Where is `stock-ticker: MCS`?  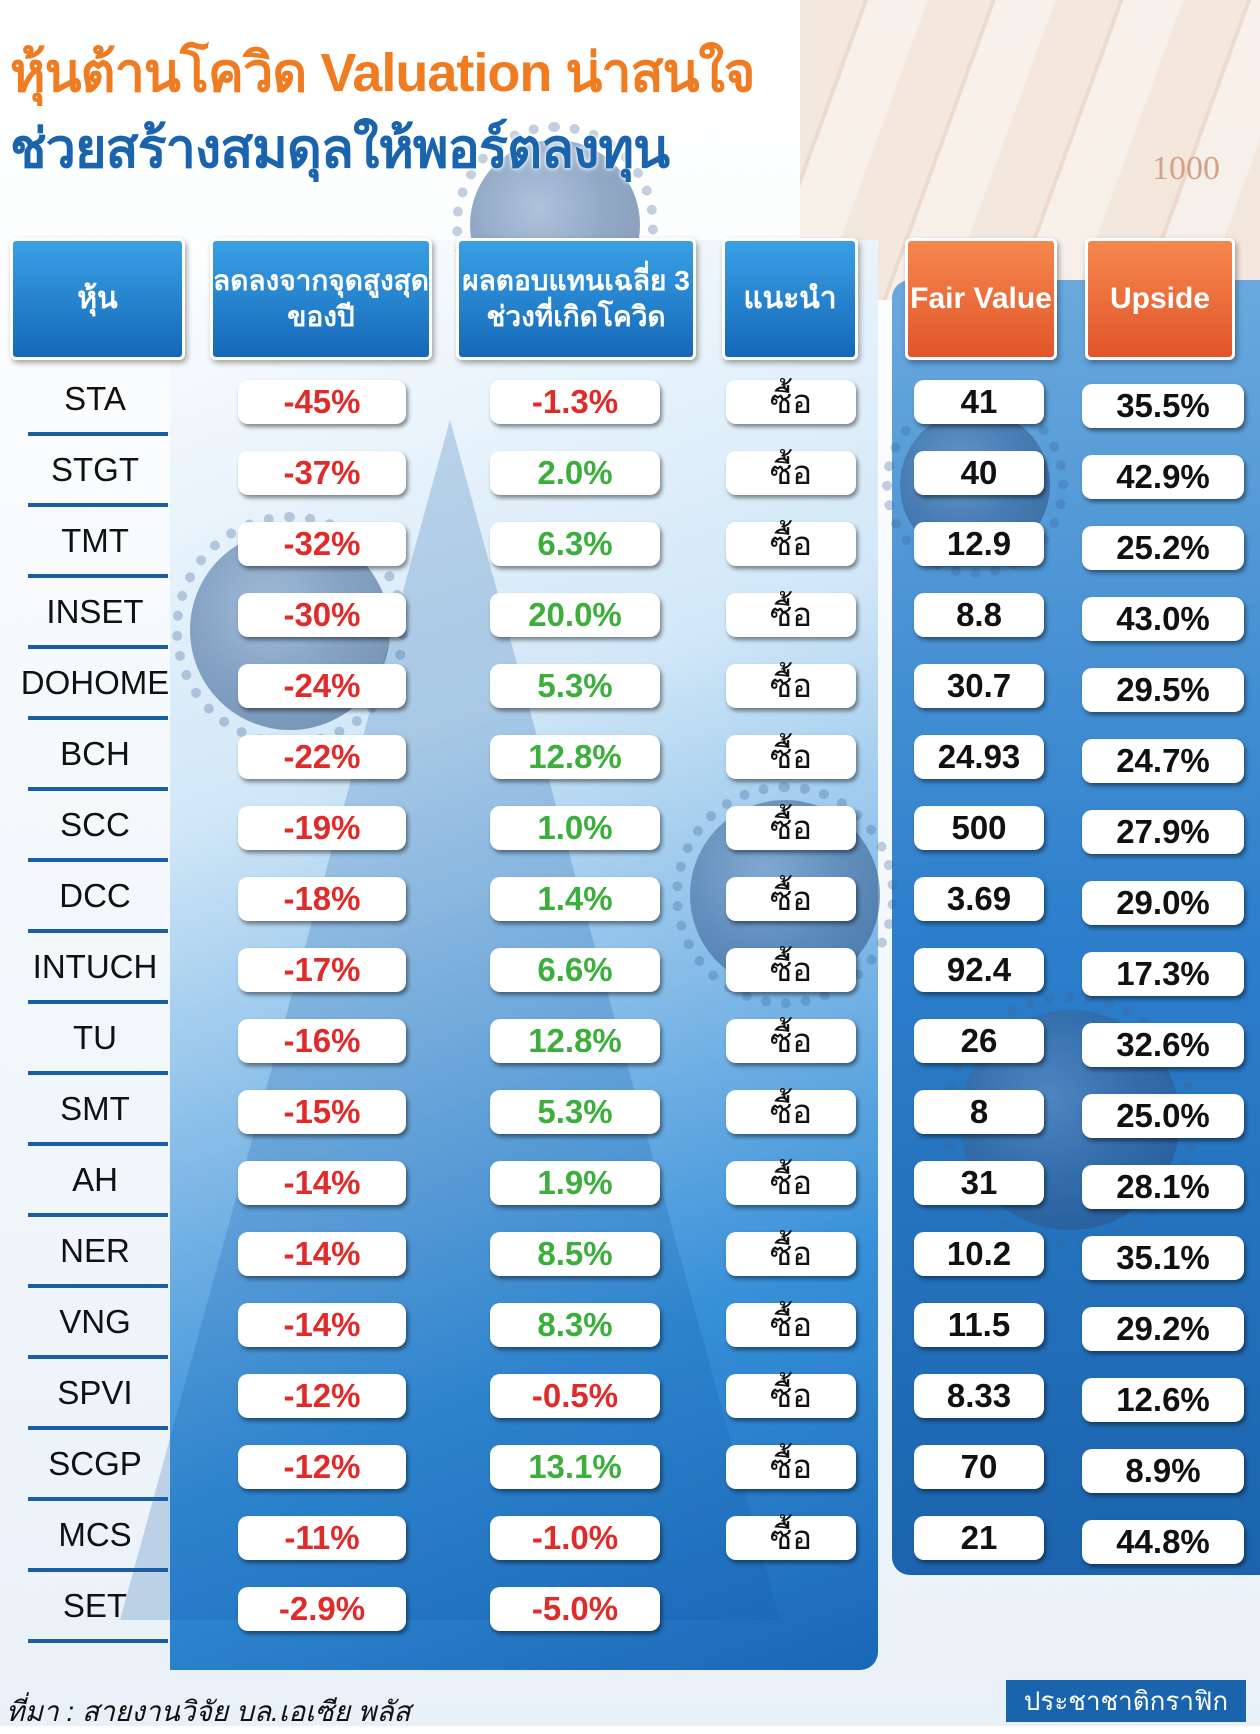
stock-ticker: MCS is located at coordinates (95, 1534).